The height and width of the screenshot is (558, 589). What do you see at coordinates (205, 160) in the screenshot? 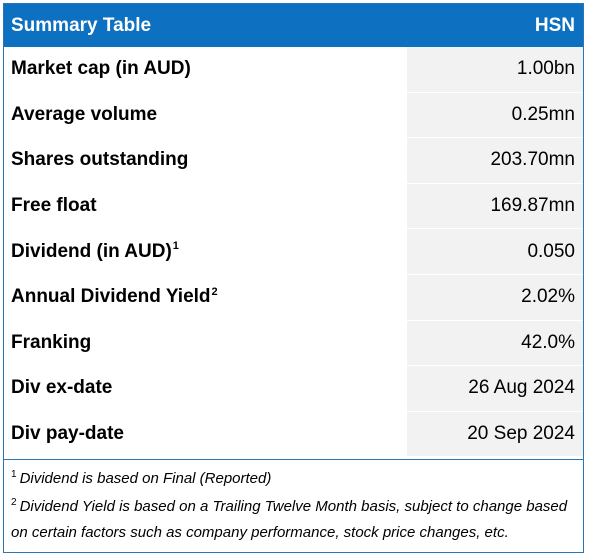
I see `row-label: Shares outstanding` at bounding box center [205, 160].